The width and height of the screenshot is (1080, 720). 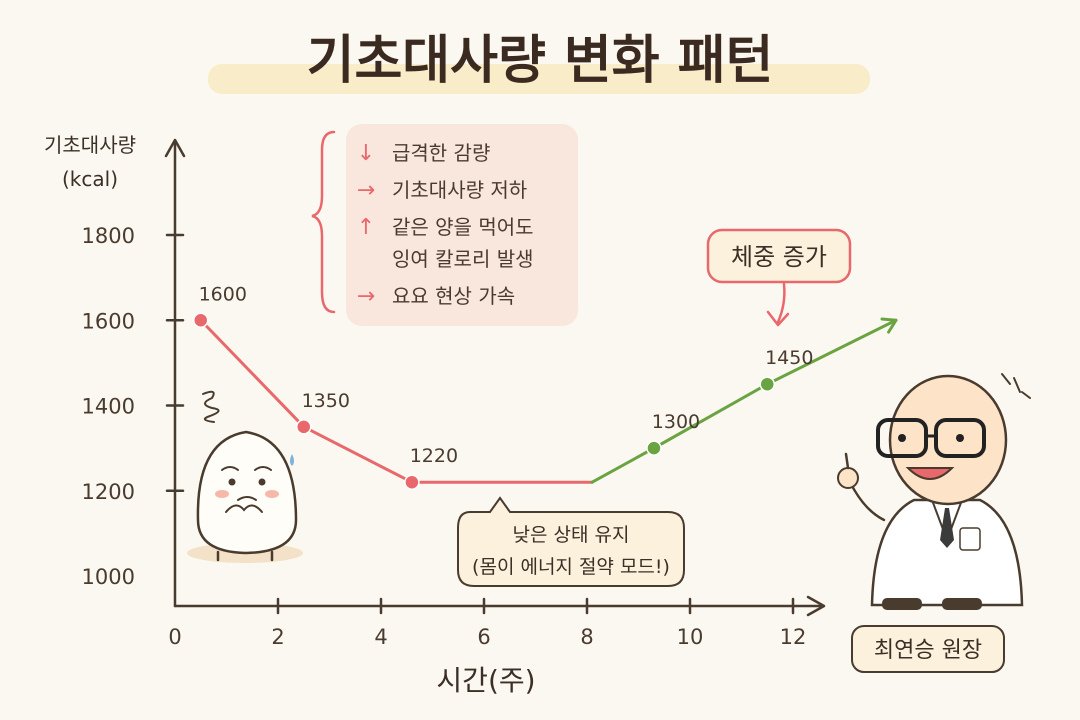 I want to click on point-labels: 1600 1350 1220 1300 1450, so click(x=506, y=375).